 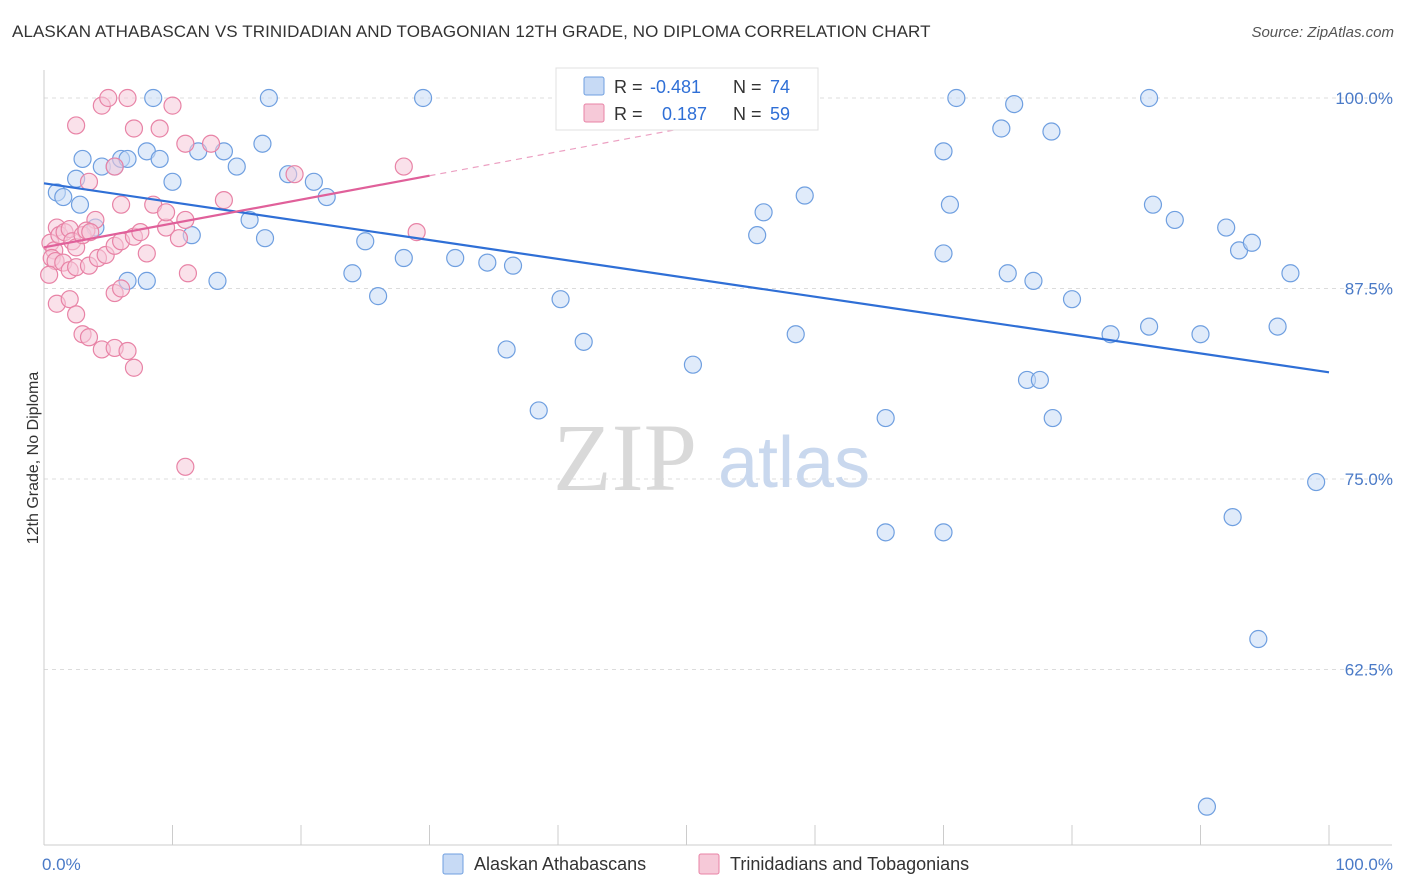 I want to click on correlation-legend: R = -0.481 N = 74 R = 0.187 N = 59, so click(x=687, y=99).